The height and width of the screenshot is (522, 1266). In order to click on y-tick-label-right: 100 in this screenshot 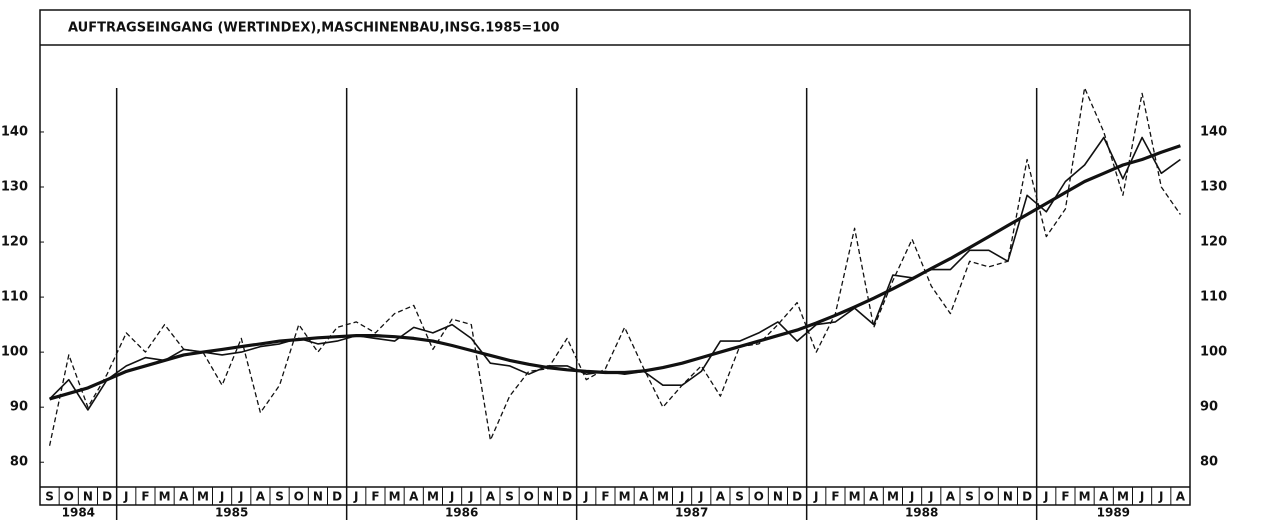, I will do `click(1213, 352)`.